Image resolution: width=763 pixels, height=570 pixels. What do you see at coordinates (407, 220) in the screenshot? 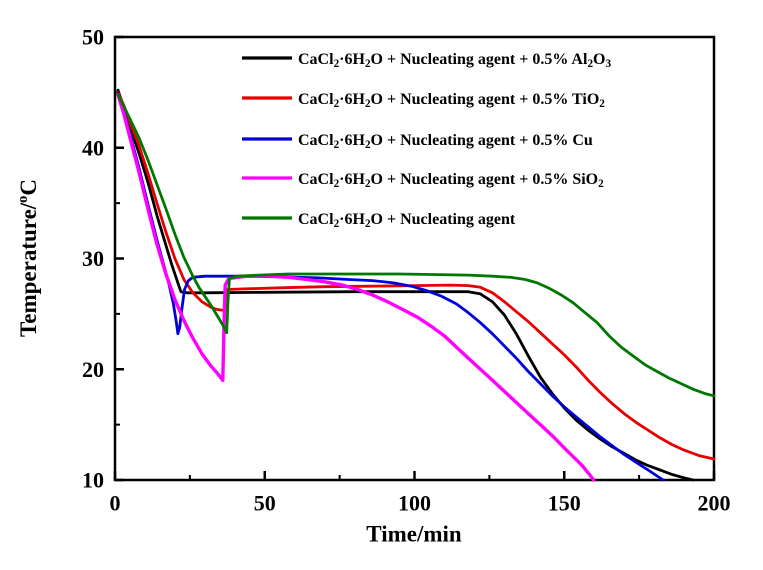
I see `legend-label-base: CaCl2·6H2O + Nucleating agent` at bounding box center [407, 220].